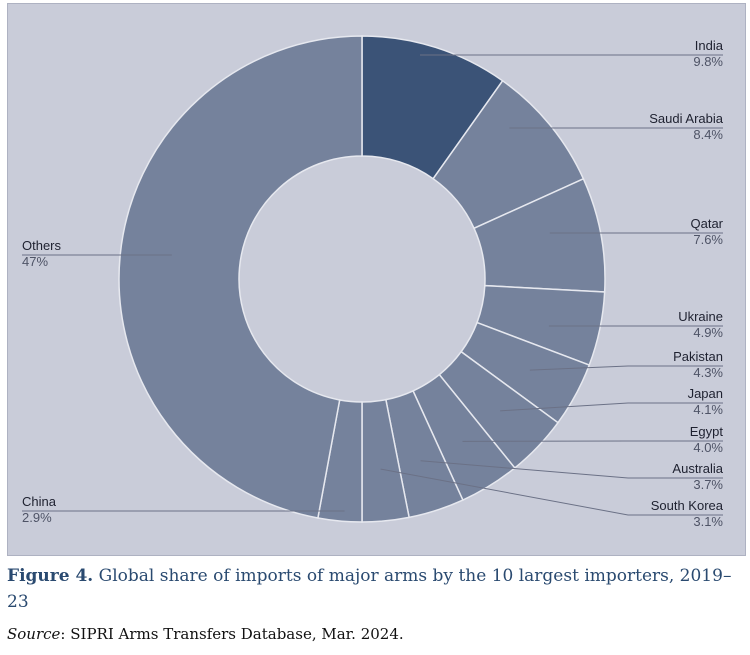 The width and height of the screenshot is (750, 655). Describe the element at coordinates (34, 634) in the screenshot. I see `source-label: Source` at that location.